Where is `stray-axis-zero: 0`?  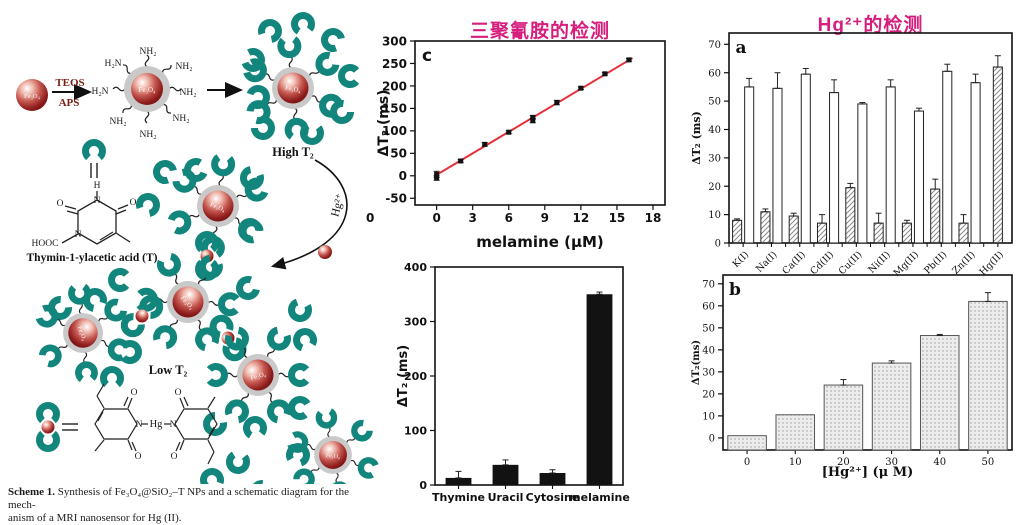
stray-axis-zero: 0 is located at coordinates (370, 218).